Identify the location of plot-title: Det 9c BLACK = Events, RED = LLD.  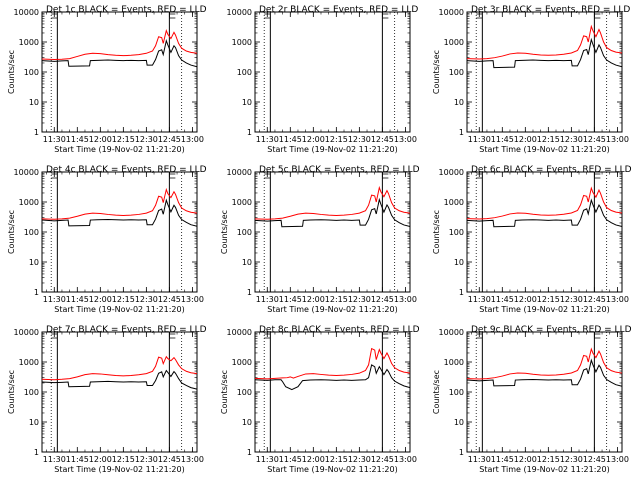
(551, 330).